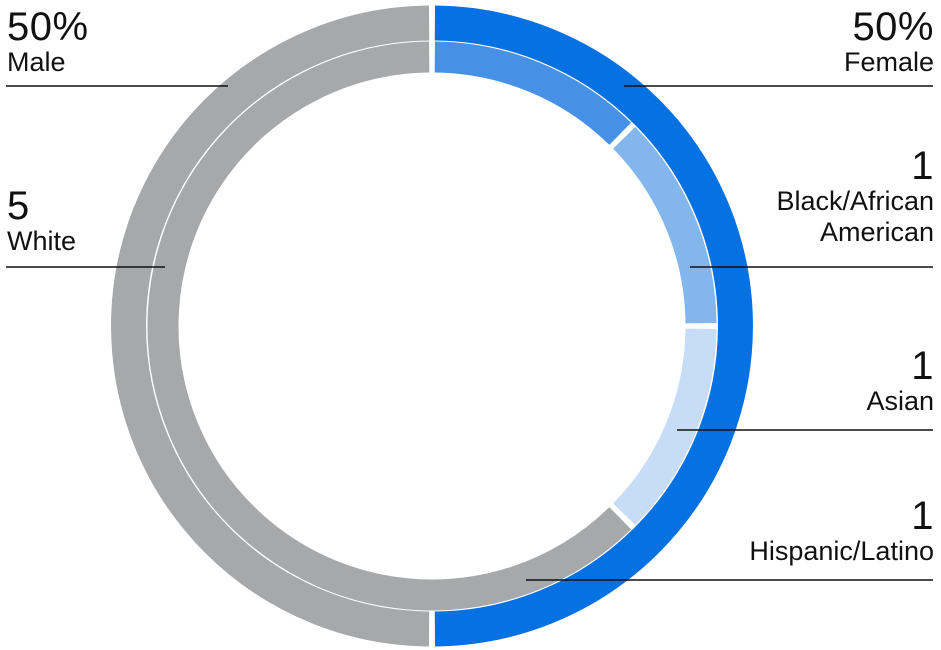 This screenshot has width=941, height=650. What do you see at coordinates (922, 166) in the screenshot?
I see `black-value: 1` at bounding box center [922, 166].